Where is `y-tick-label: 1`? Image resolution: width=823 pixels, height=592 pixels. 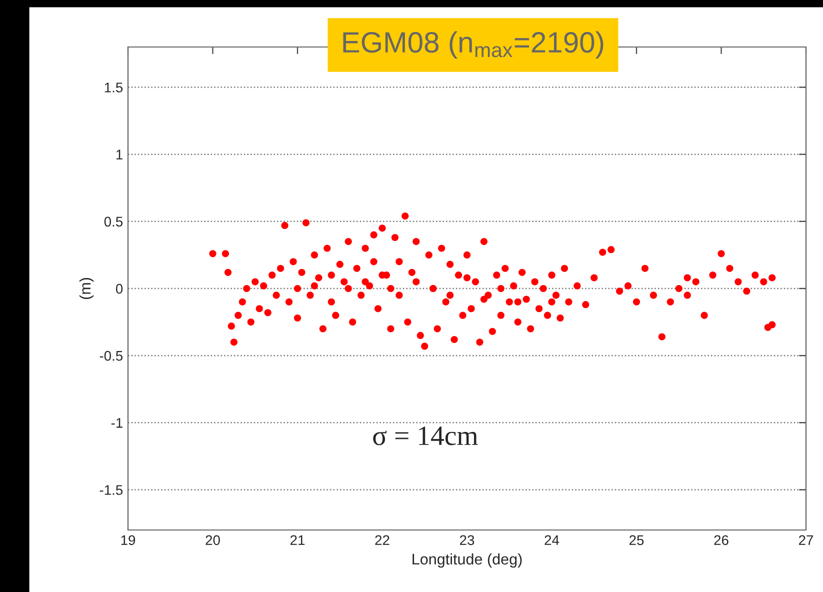 y-tick-label: 1 is located at coordinates (119, 155).